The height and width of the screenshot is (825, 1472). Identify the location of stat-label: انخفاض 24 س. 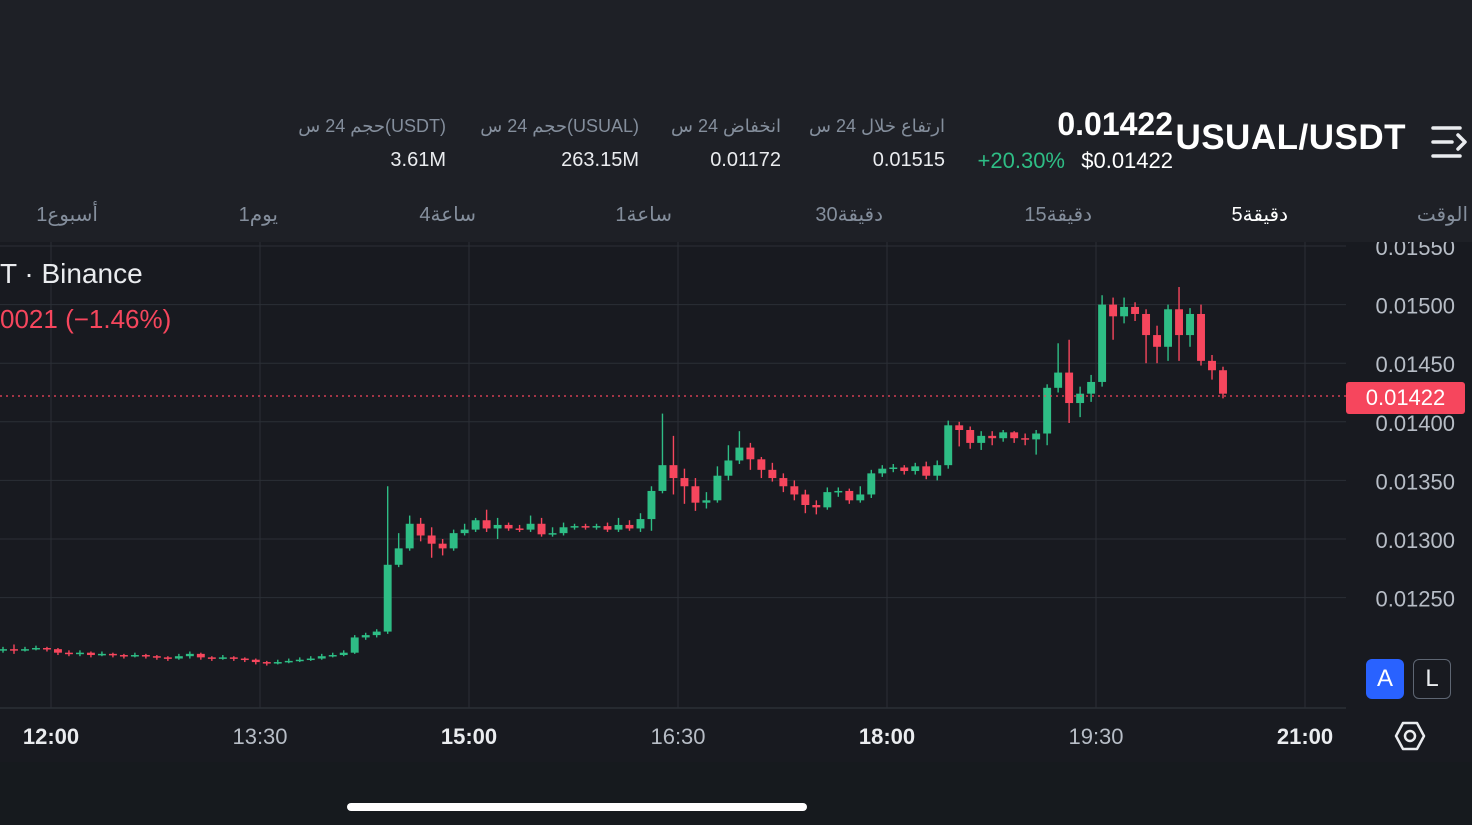
(726, 126).